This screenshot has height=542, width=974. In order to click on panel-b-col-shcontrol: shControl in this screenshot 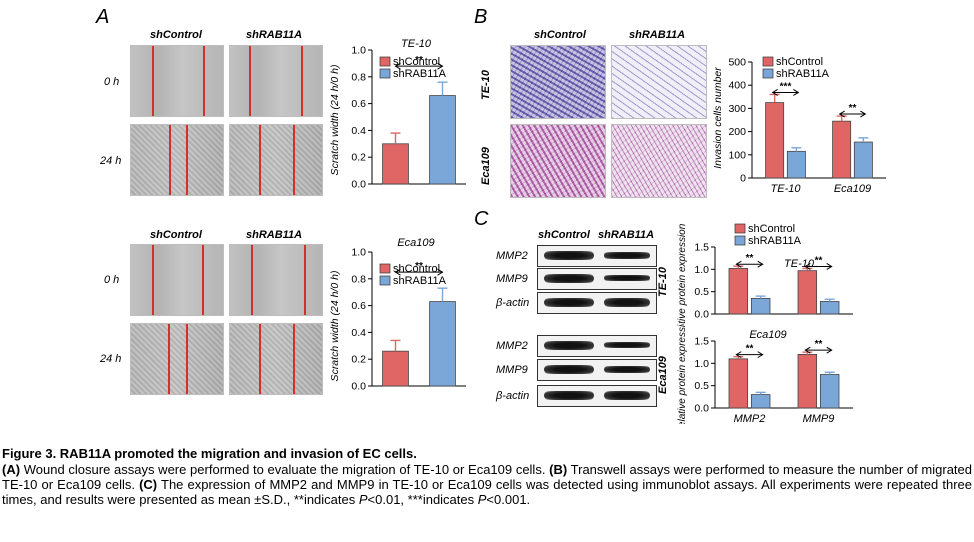, I will do `click(560, 35)`.